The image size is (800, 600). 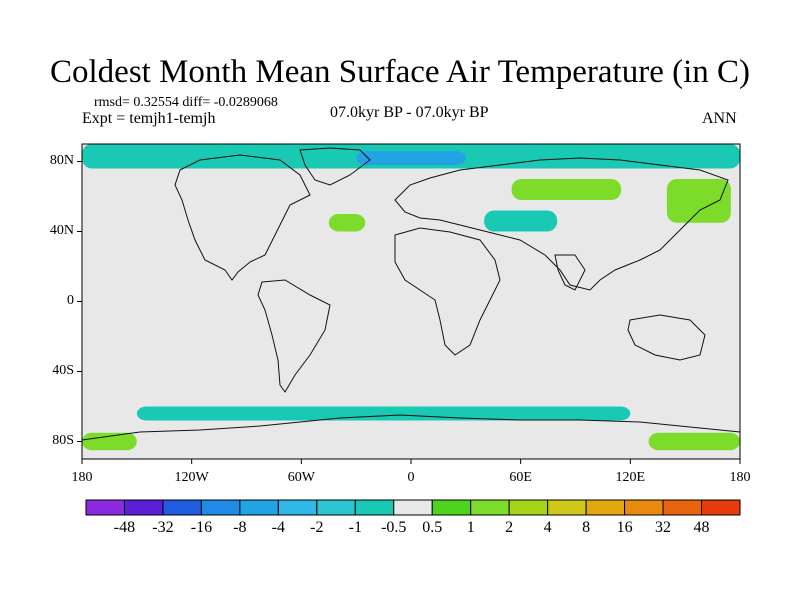 I want to click on stats-line: rmsd= 0.32554 diff= -0.0289068, so click(x=186, y=102).